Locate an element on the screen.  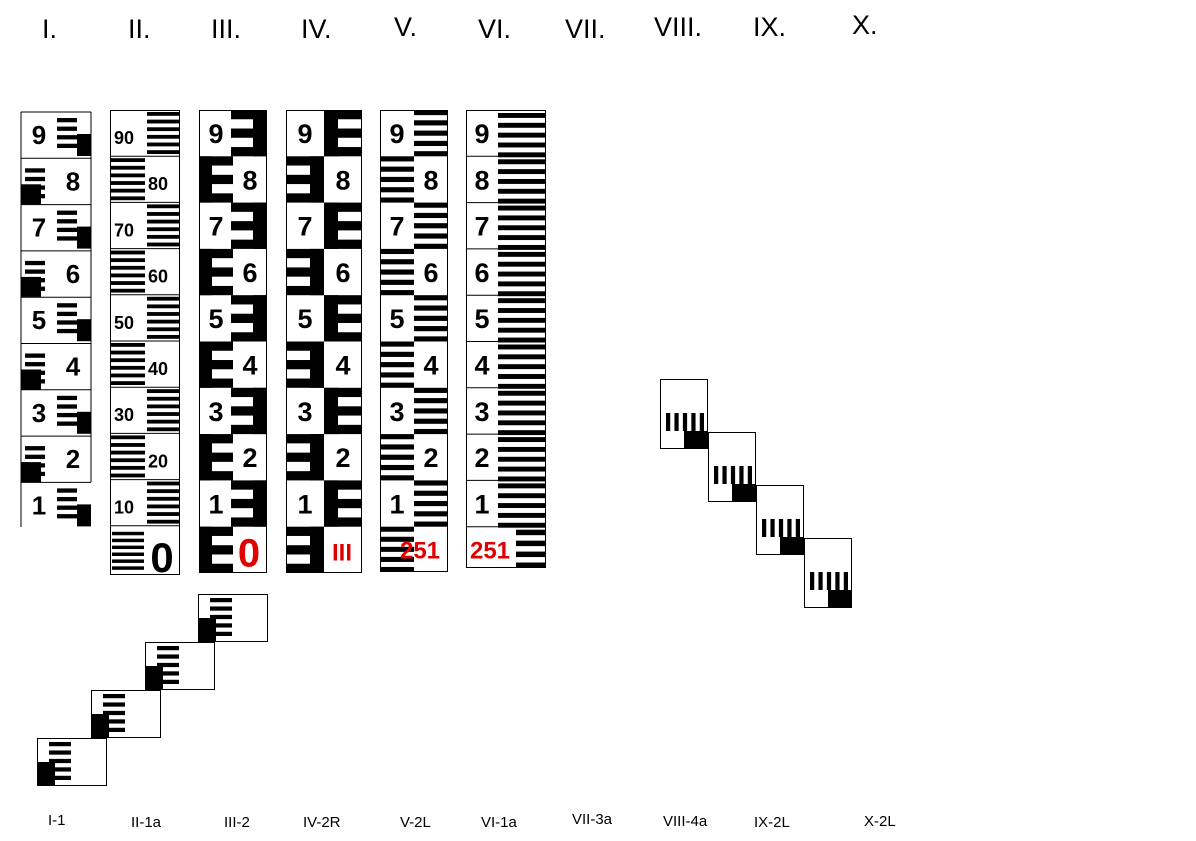
staff-II-label: 90 is located at coordinates (124, 138).